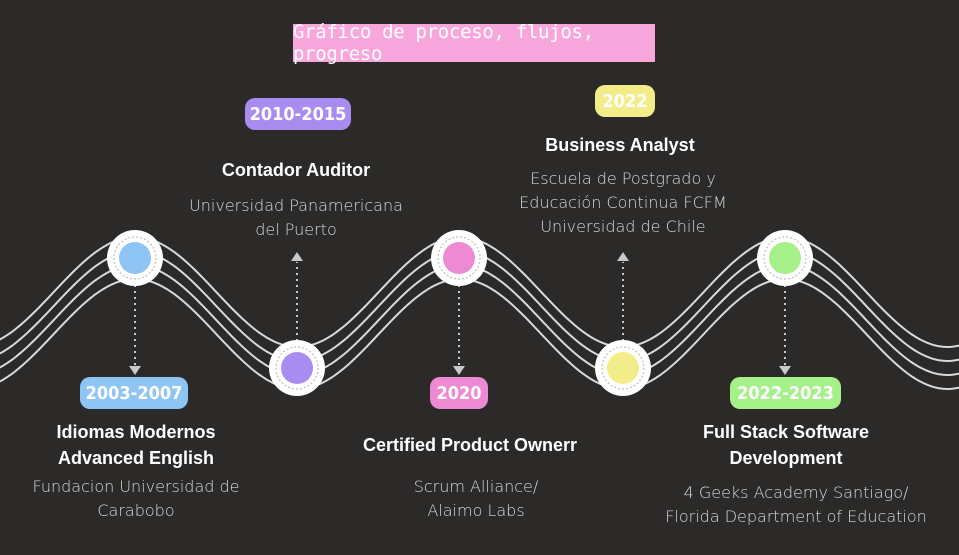 The width and height of the screenshot is (959, 555). What do you see at coordinates (296, 170) in the screenshot?
I see `milestone-title-contador: Contador Auditor` at bounding box center [296, 170].